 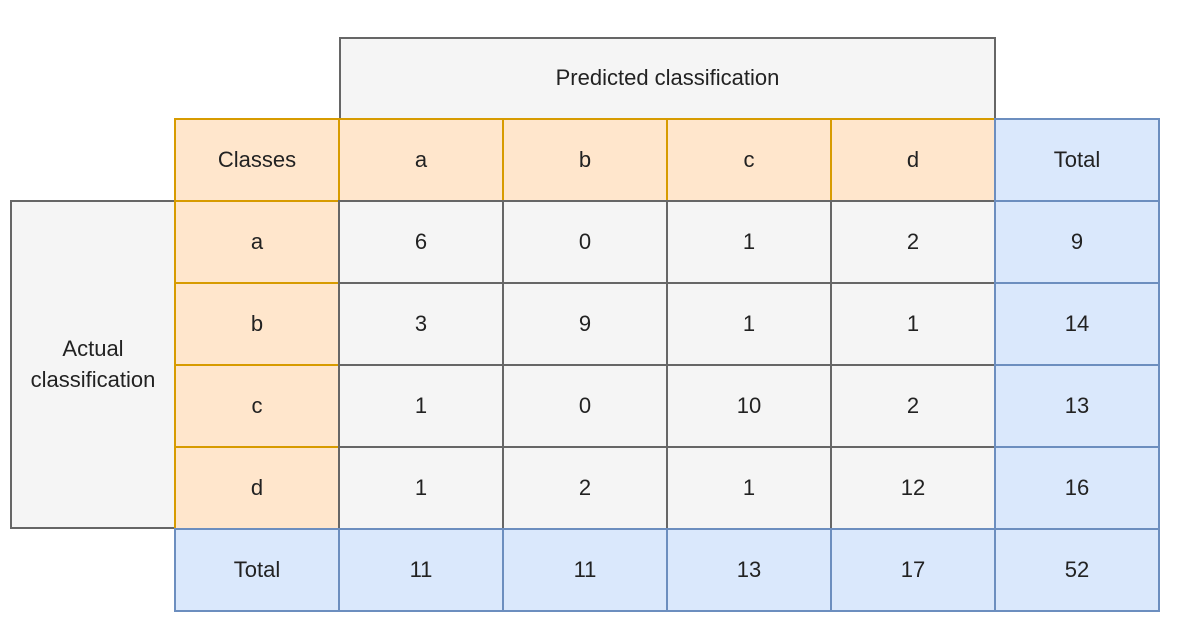 What do you see at coordinates (913, 160) in the screenshot?
I see `predicted-class-header: d` at bounding box center [913, 160].